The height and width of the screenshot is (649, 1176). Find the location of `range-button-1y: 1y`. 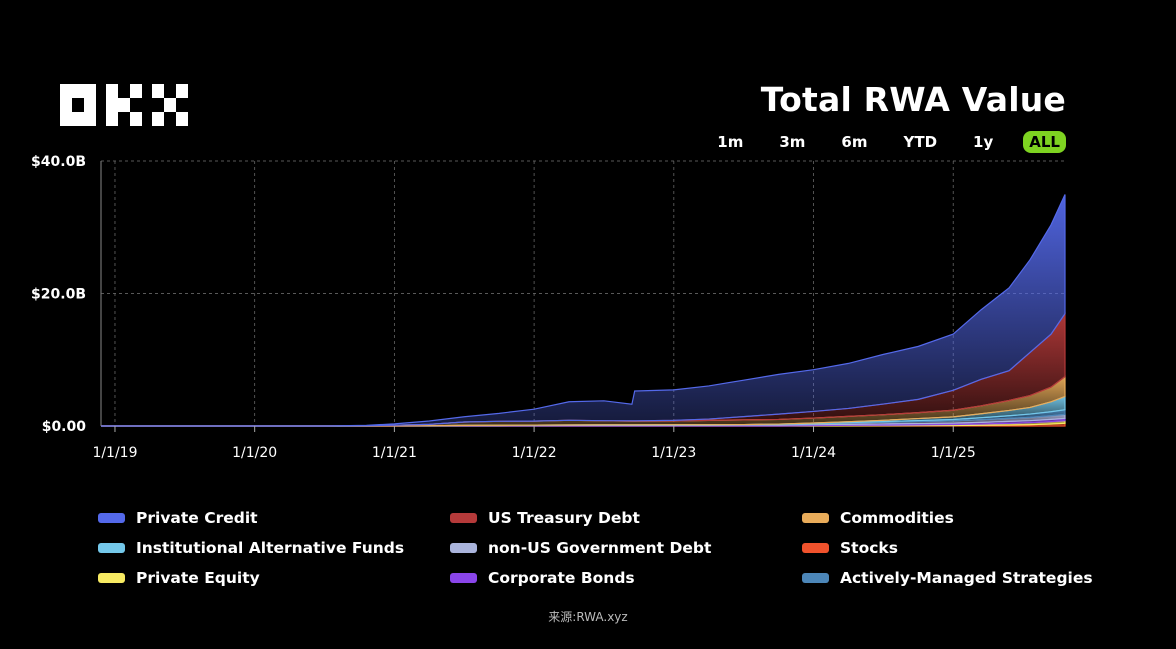

range-button-1y: 1y is located at coordinates (983, 142).